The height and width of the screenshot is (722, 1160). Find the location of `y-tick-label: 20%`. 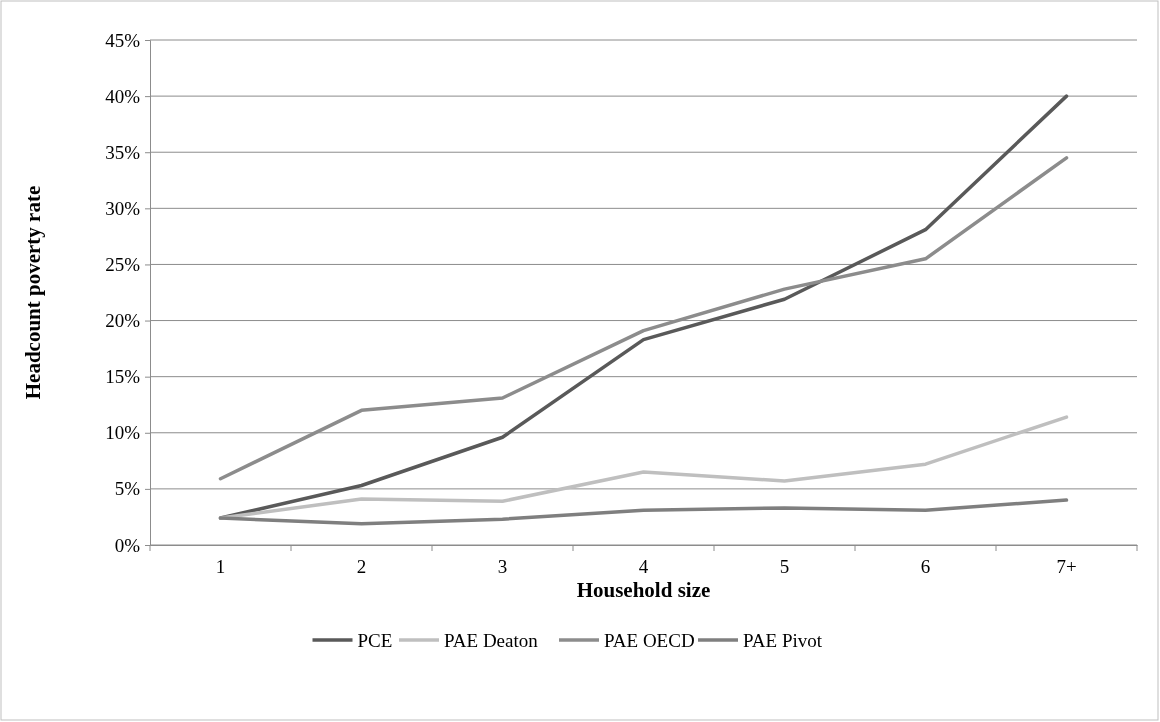

y-tick-label: 20% is located at coordinates (123, 321).